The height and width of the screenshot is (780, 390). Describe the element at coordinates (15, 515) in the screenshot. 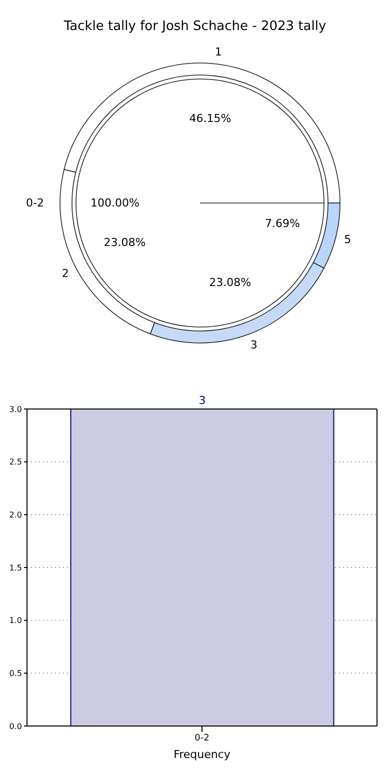

I see `y-tick-label: 2.0` at that location.